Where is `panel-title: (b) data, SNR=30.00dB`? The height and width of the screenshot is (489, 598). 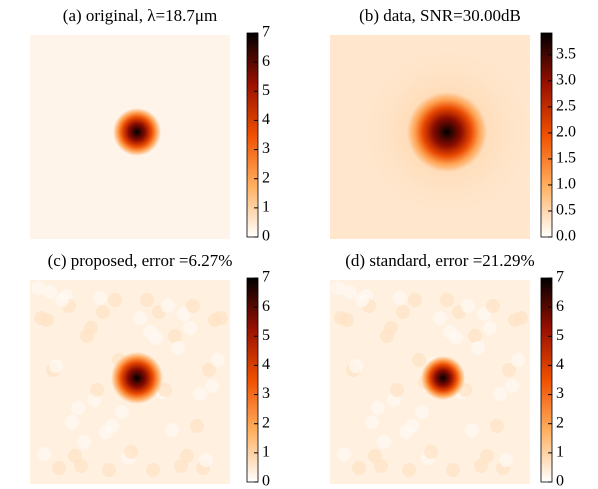 panel-title: (b) data, SNR=30.00dB is located at coordinates (440, 15).